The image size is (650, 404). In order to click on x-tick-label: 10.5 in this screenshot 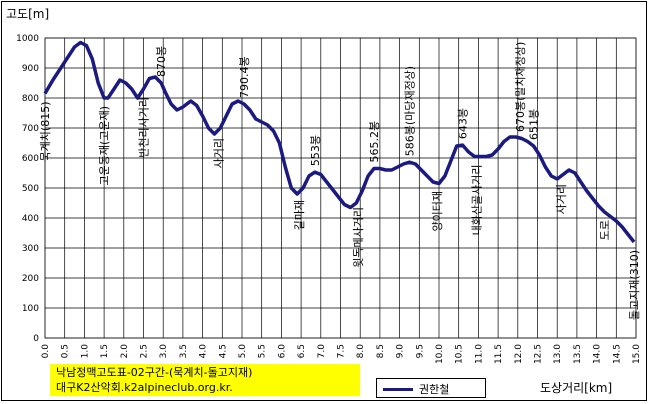, I will do `click(460, 354)`.